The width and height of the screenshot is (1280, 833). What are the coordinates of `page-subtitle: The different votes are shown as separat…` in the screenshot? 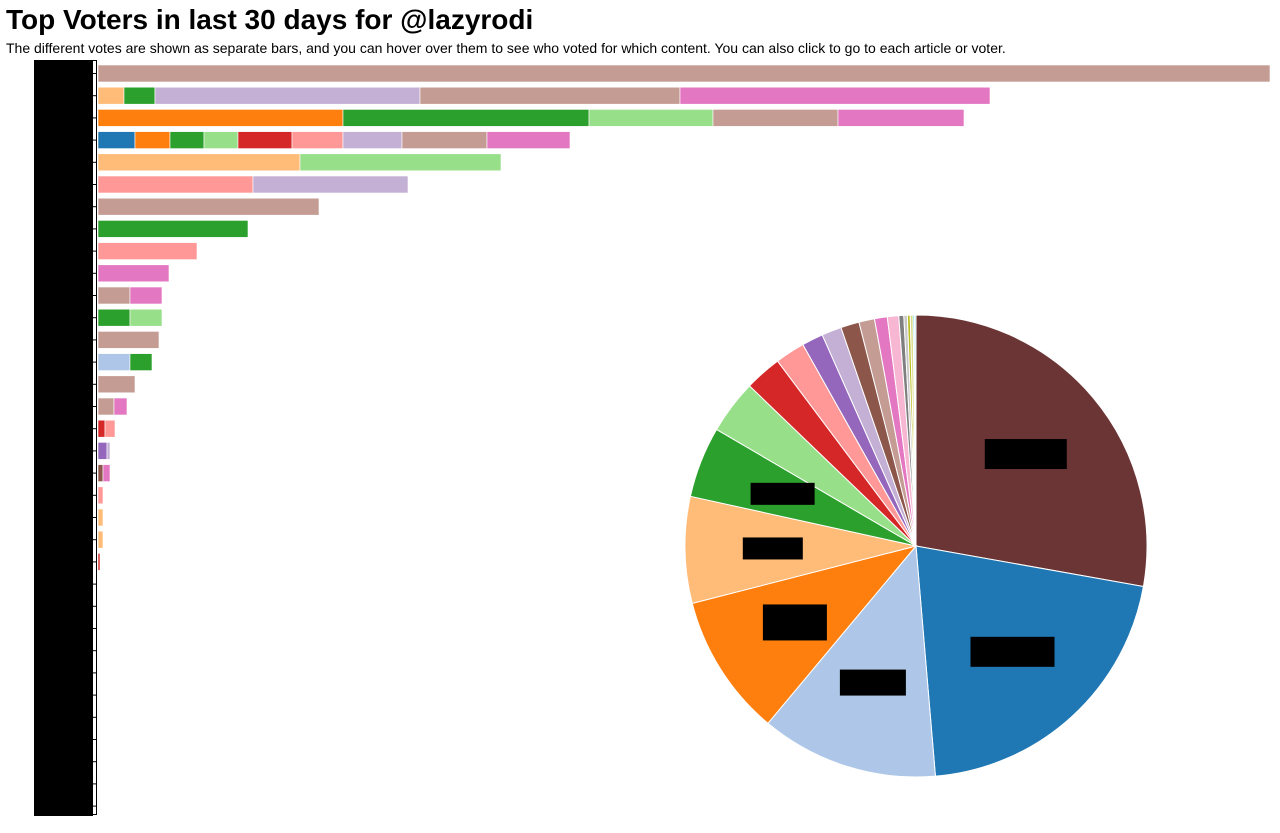 It's located at (506, 48).